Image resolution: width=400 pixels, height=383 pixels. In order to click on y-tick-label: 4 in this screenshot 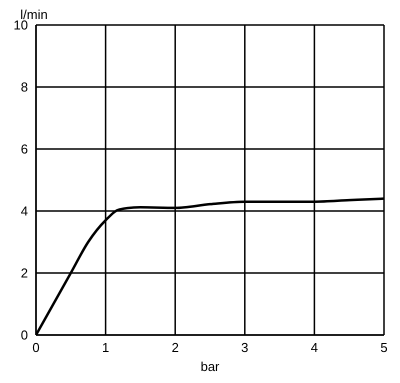, I will do `click(24, 211)`.